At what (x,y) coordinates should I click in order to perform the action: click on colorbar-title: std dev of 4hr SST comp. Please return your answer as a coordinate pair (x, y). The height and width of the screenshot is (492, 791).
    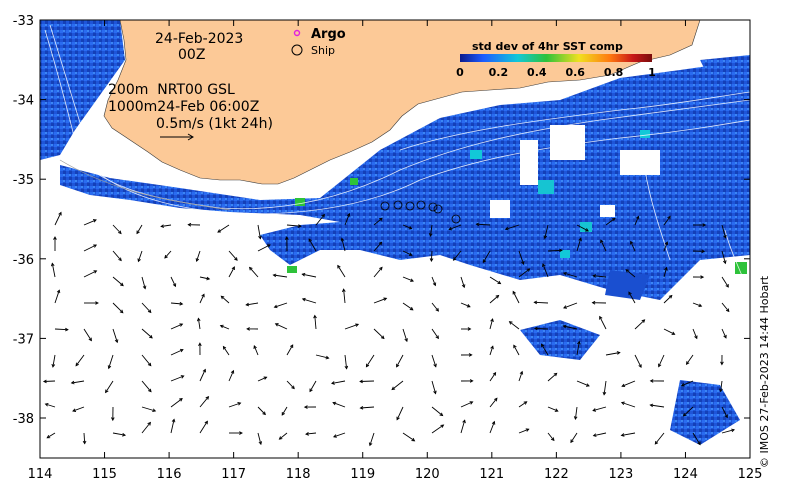
    Looking at the image, I should click on (547, 46).